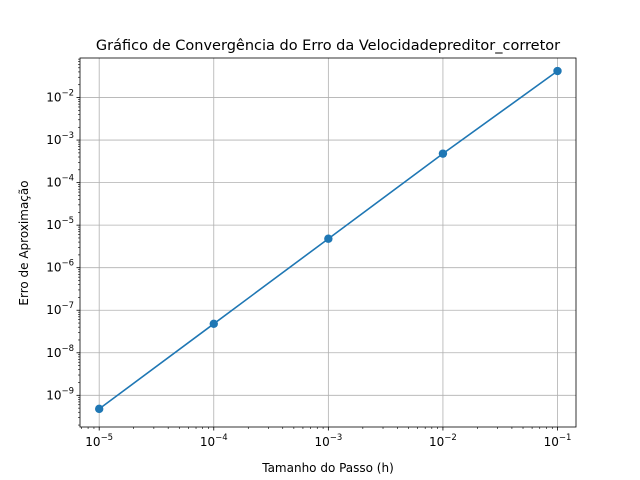 The image size is (640, 480). I want to click on y-tick-labels: 10⁻⁹ 10⁻⁸ 10⁻⁷ 10⁻⁶ 10⁻⁵ 10⁻⁴ 10⁻³ 10⁻², so click(60, 246).